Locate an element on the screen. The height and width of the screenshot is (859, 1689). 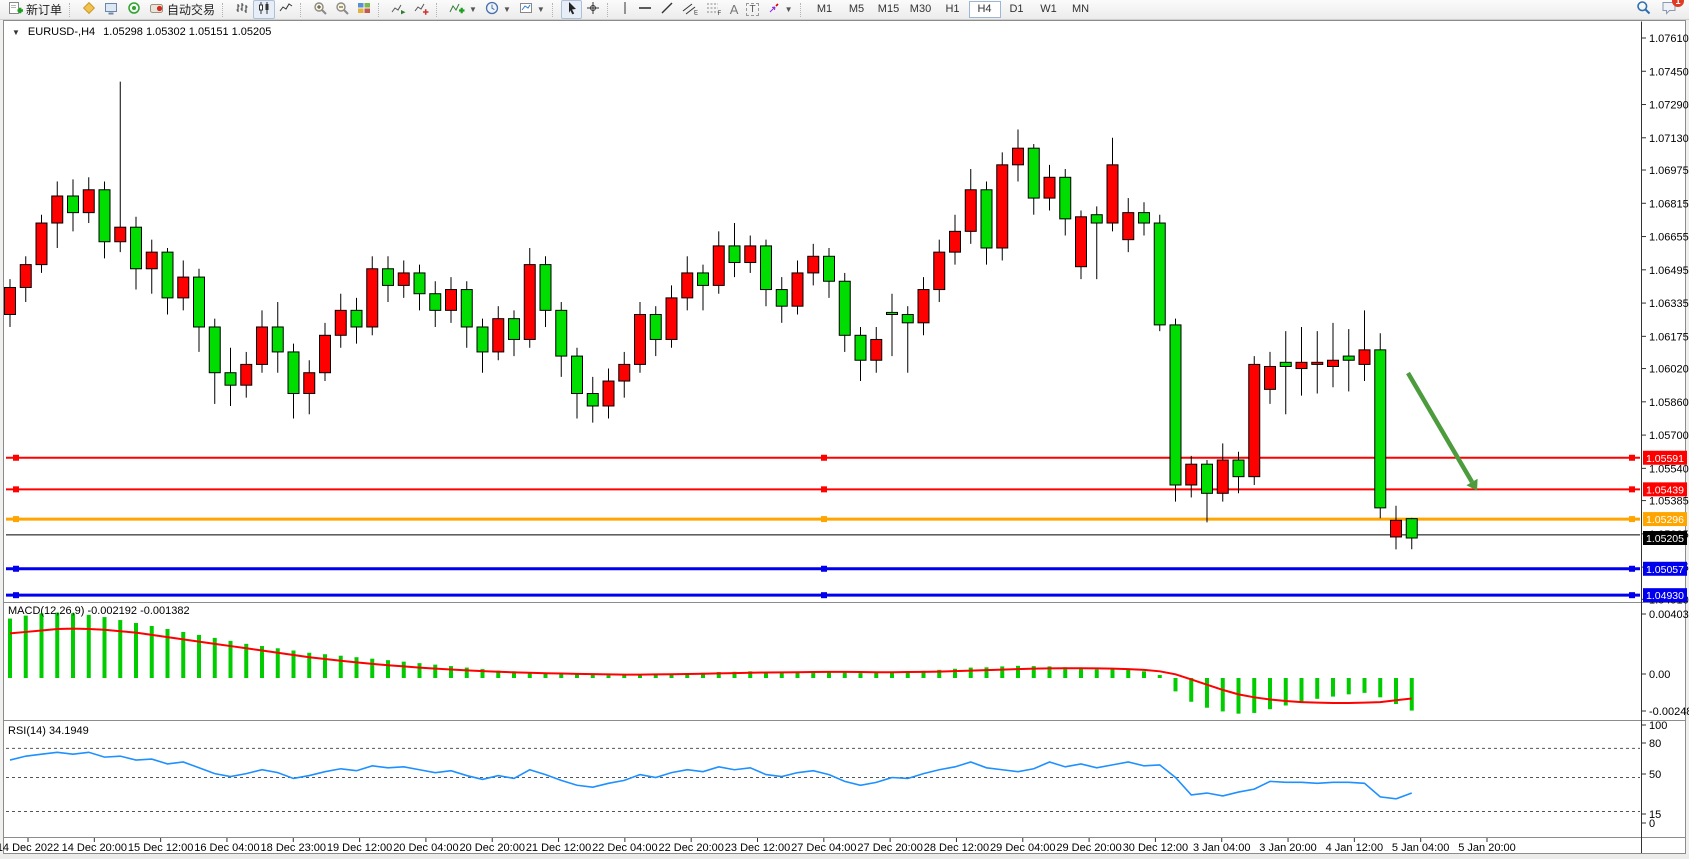
svg-text: E is located at coordinates (696, 13).